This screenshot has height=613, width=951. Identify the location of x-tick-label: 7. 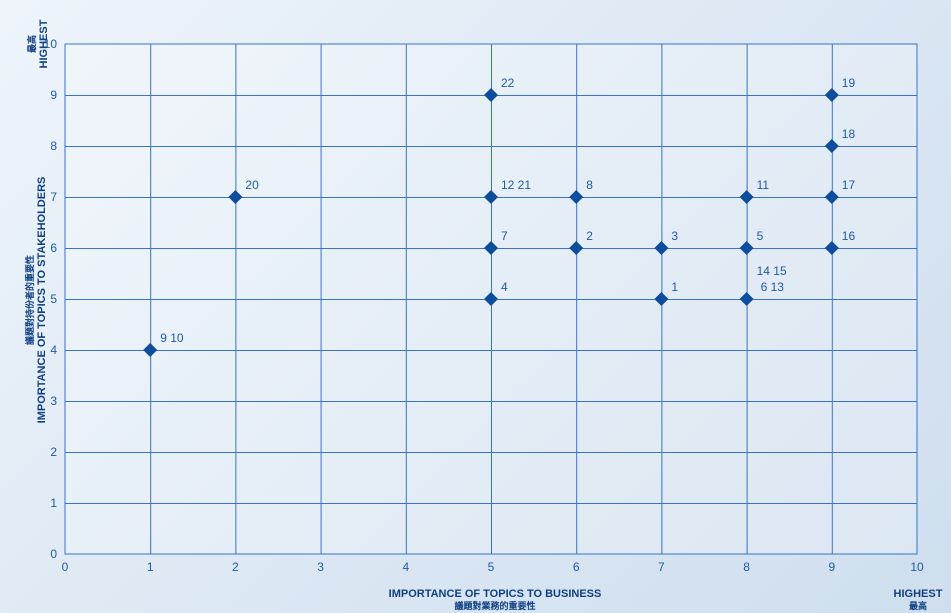
(661, 567).